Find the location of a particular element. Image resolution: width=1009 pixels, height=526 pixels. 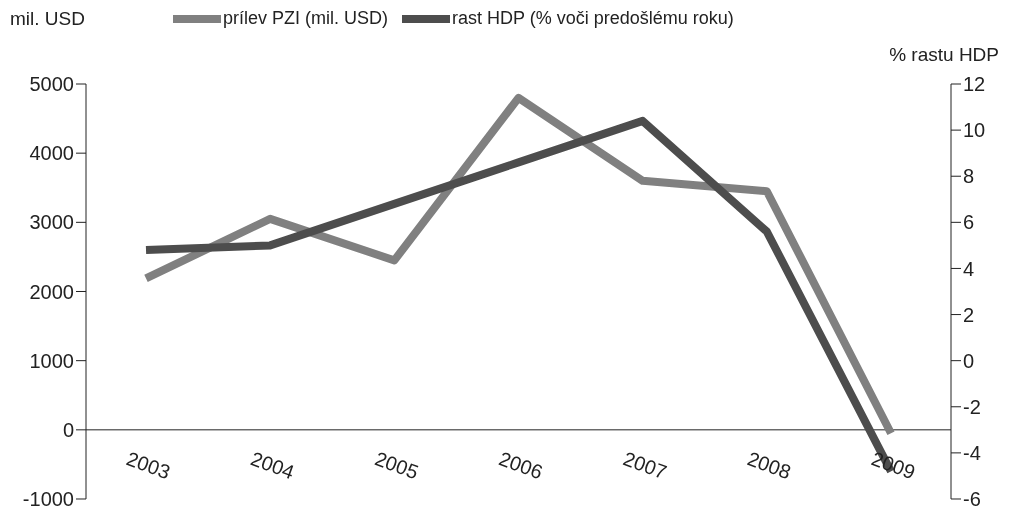

x-tick-label: 2003 is located at coordinates (148, 465).